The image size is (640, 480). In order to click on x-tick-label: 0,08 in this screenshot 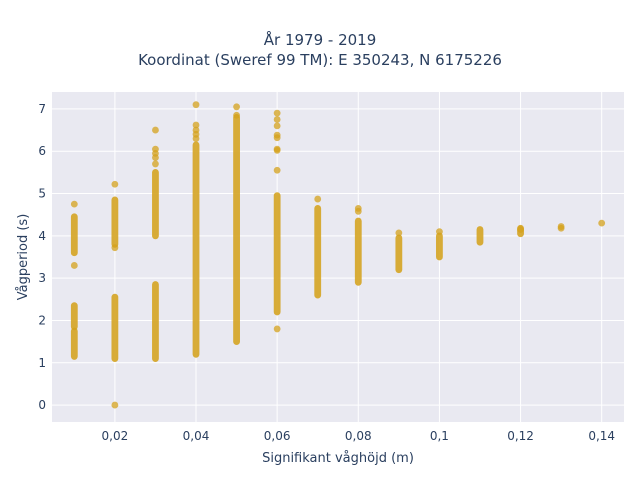, I will do `click(358, 436)`.